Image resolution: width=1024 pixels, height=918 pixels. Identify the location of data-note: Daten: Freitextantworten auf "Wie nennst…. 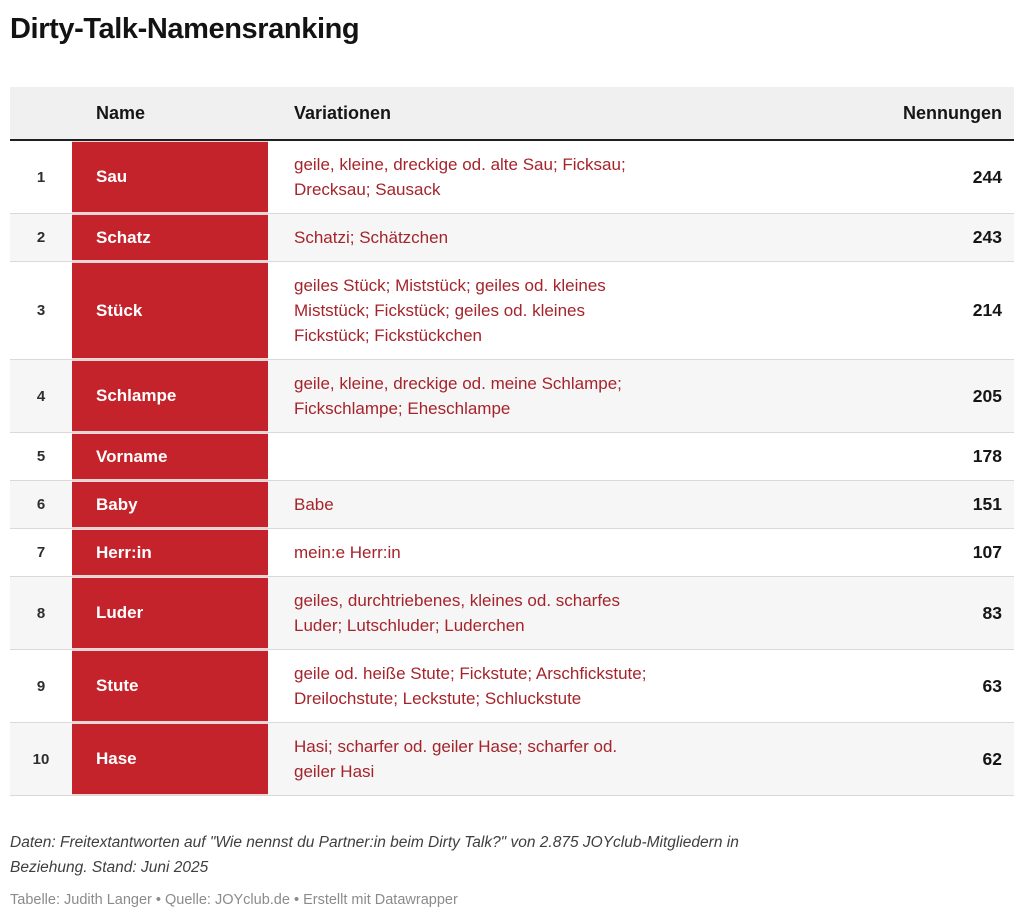
(374, 855).